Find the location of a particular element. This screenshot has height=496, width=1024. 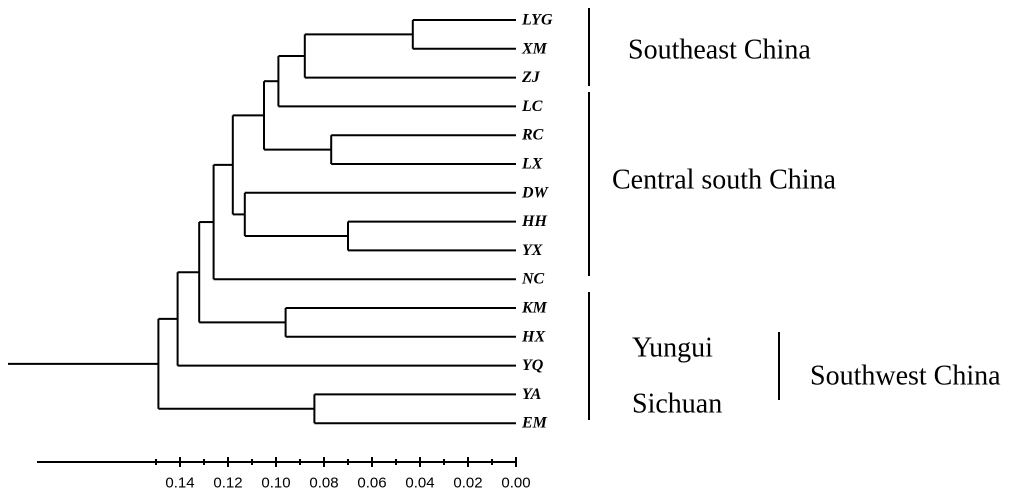

leaf-label-xm: XM is located at coordinates (534, 48).